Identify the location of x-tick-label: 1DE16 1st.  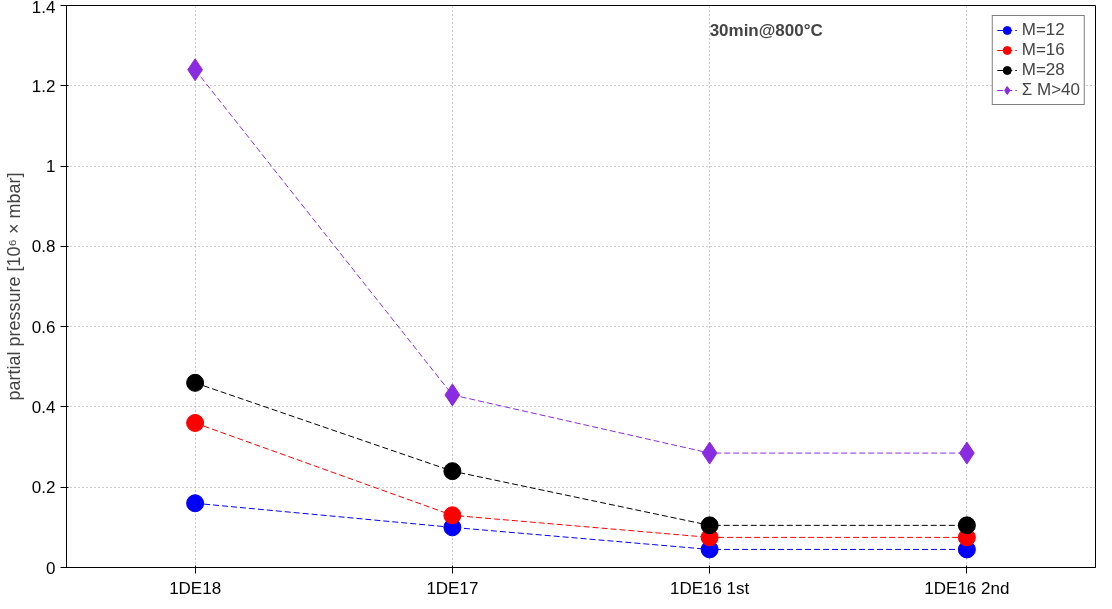
(709, 588).